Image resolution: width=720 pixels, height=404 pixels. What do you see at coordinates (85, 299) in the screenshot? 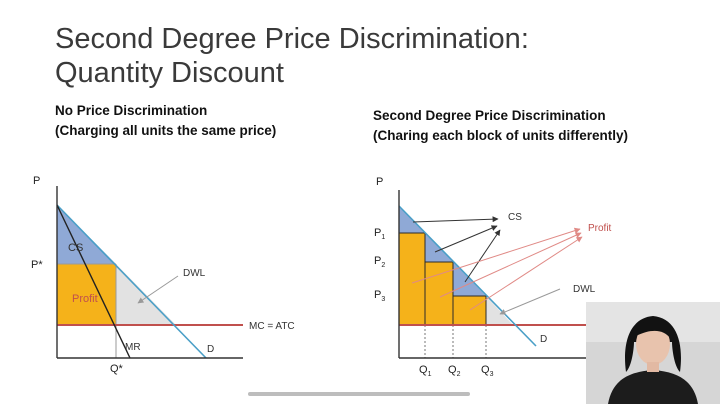
I see `left-profit-label: Profit` at bounding box center [85, 299].